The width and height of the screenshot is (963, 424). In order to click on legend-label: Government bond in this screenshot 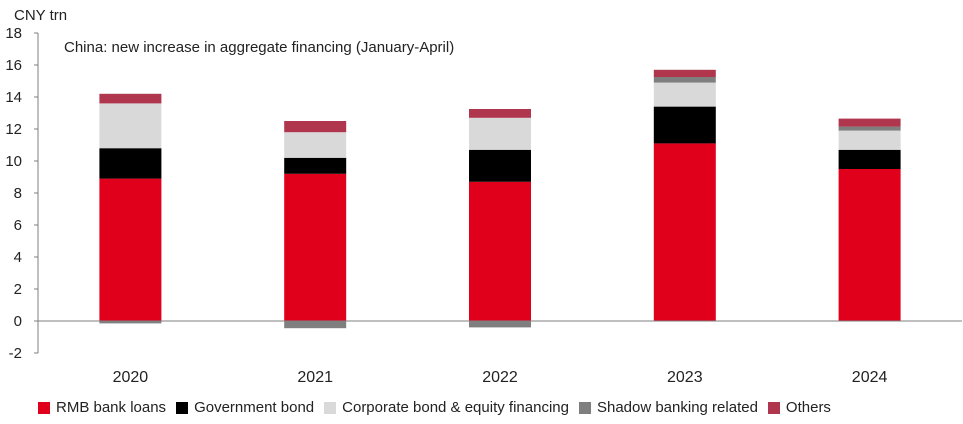, I will do `click(254, 407)`.